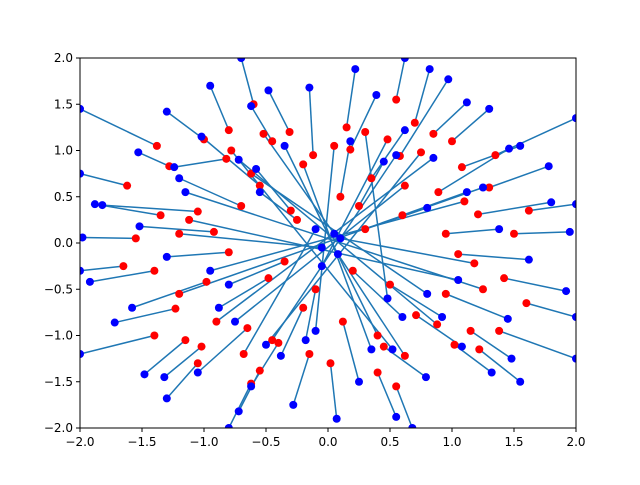 Image resolution: width=640 pixels, height=485 pixels. What do you see at coordinates (58, 428) in the screenshot?
I see `y-tick-label: −2.0` at bounding box center [58, 428].